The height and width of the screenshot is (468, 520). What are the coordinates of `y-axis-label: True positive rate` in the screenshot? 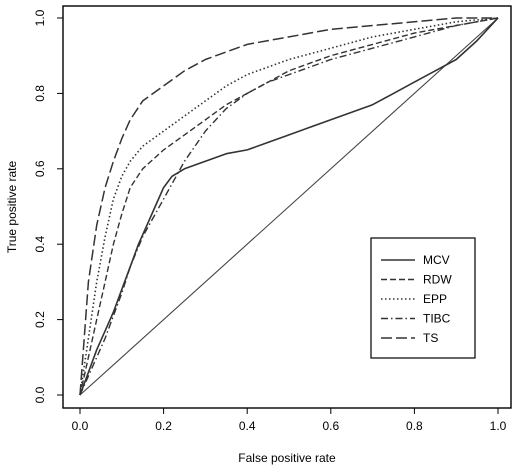 It's located at (12, 207).